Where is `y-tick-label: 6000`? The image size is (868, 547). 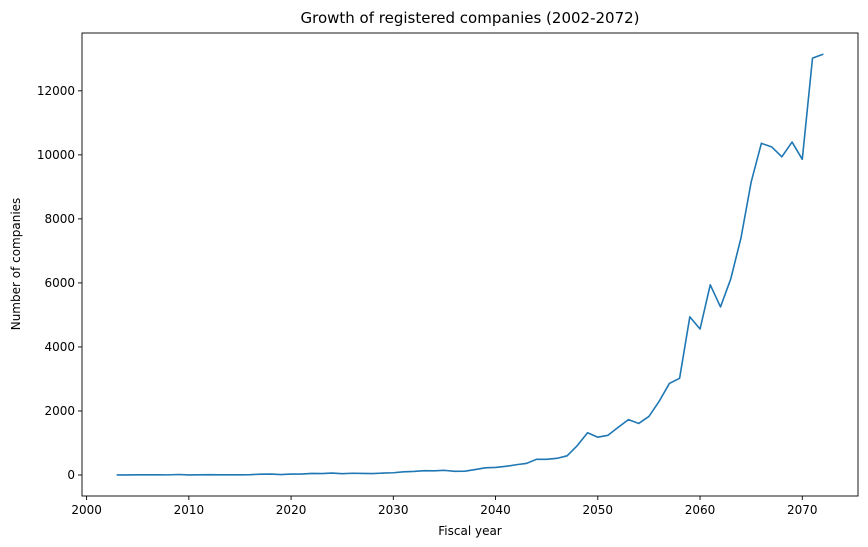
y-tick-label: 6000 is located at coordinates (59, 283).